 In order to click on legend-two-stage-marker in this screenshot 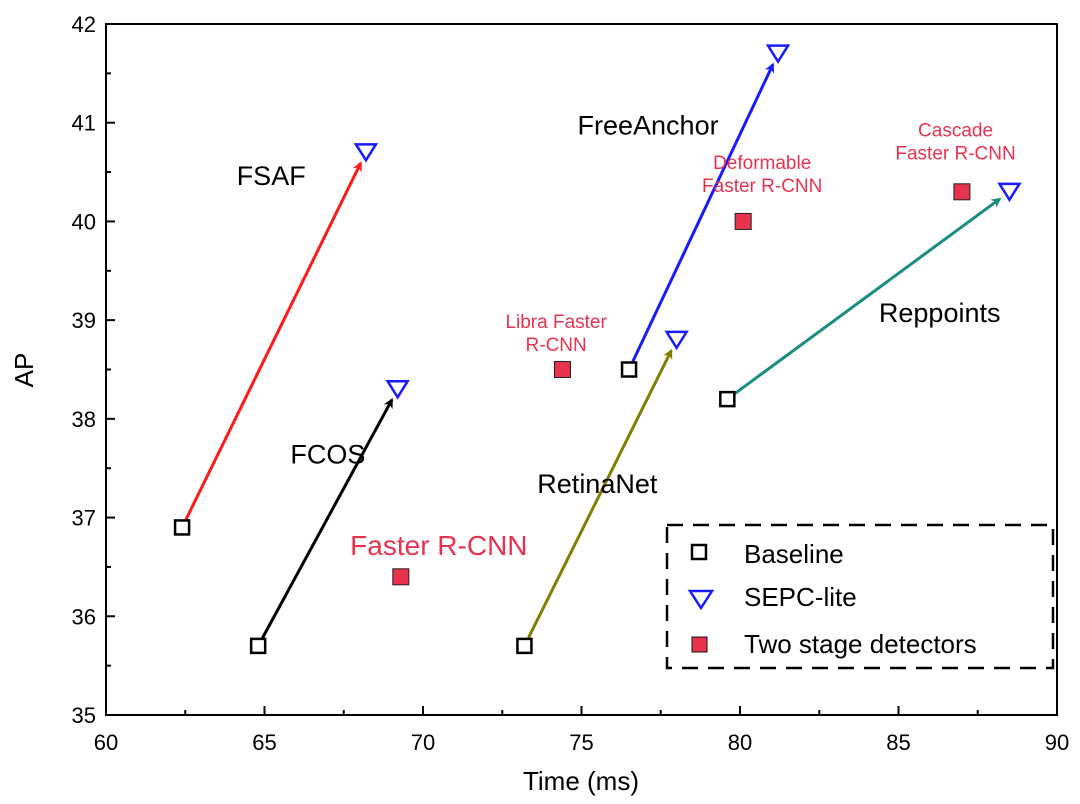, I will do `click(699, 644)`.